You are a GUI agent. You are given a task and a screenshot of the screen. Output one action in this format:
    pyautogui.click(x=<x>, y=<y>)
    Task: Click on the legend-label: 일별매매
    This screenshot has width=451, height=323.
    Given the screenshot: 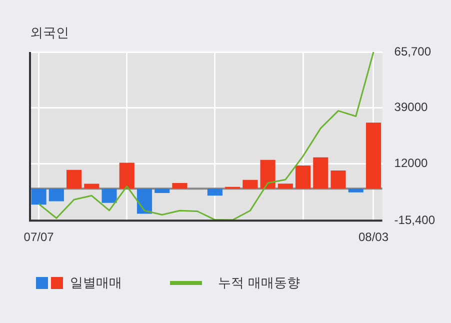 What is the action you would take?
    pyautogui.click(x=96, y=283)
    